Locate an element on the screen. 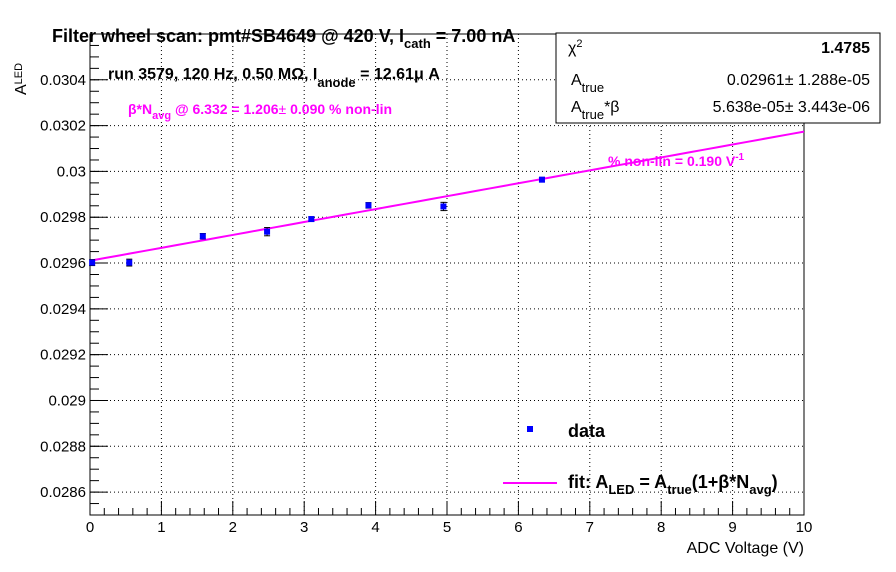  nonlin-annotation: % non-lin = 0.190 V-1 is located at coordinates (676, 160).